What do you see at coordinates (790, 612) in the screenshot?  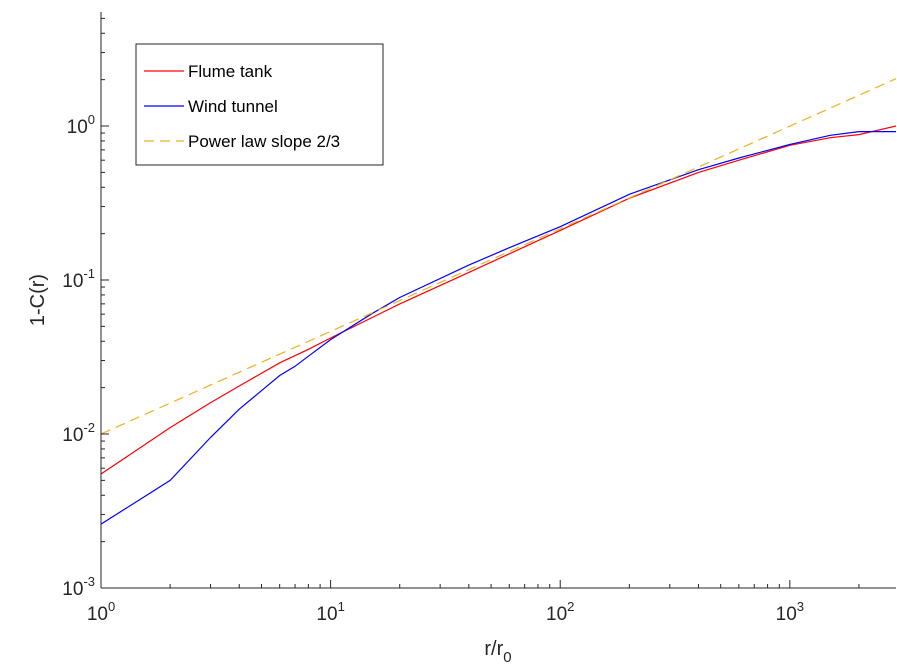 I see `x-tick-label-3: 10³` at bounding box center [790, 612].